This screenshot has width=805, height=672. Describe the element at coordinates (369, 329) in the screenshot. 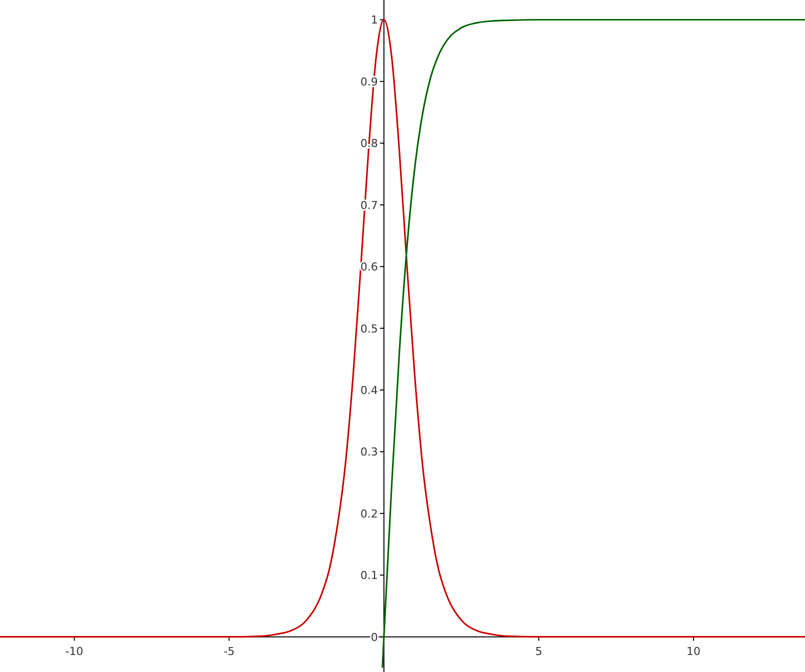

I see `y-tick-label: 0.5` at that location.